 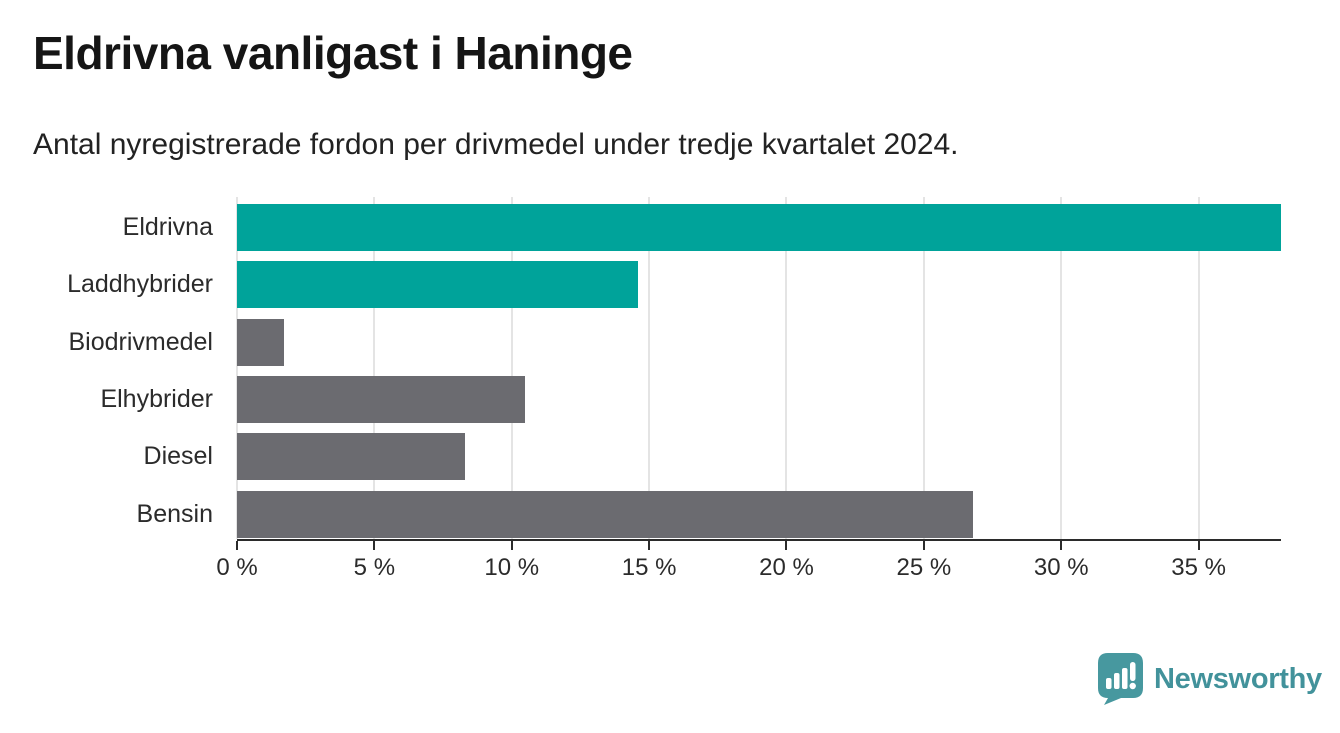 What do you see at coordinates (512, 567) in the screenshot?
I see `axis-tick-label: 10 %` at bounding box center [512, 567].